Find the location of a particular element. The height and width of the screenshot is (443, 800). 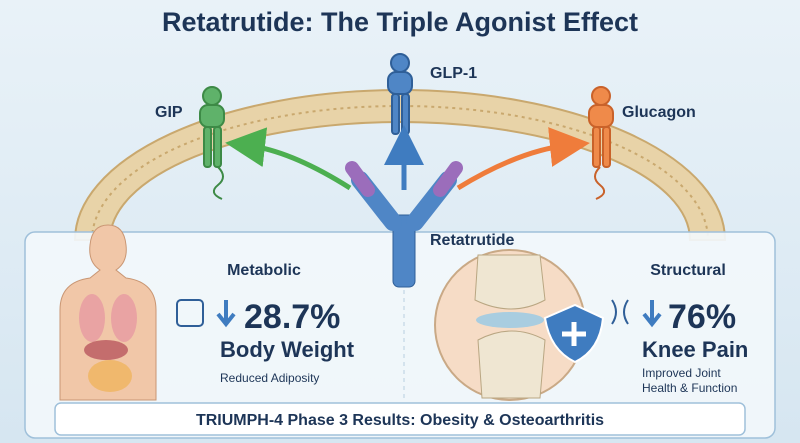

receptor-label: GIP is located at coordinates (169, 112).